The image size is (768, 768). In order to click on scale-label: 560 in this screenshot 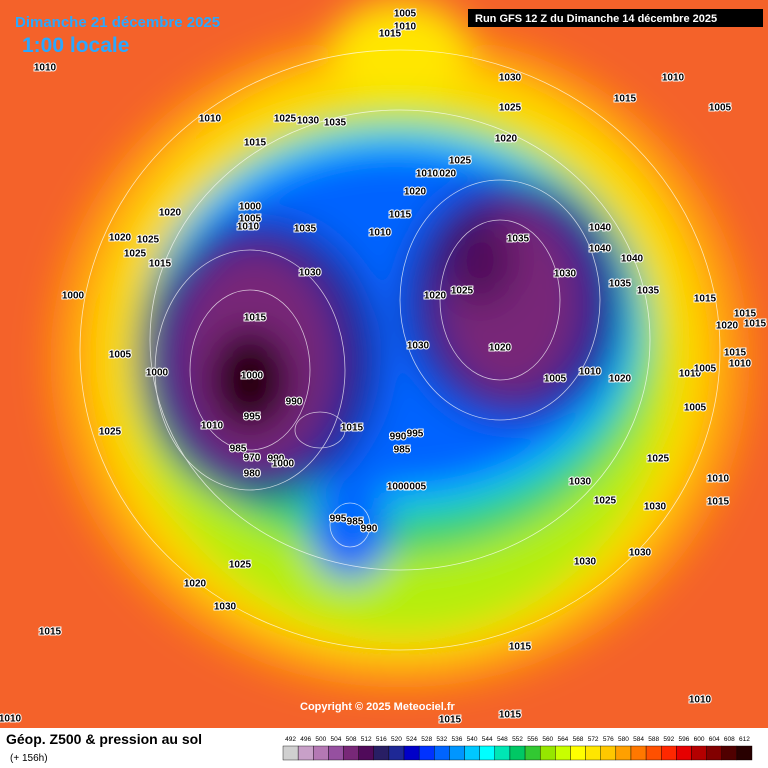, I will do `click(547, 739)`.